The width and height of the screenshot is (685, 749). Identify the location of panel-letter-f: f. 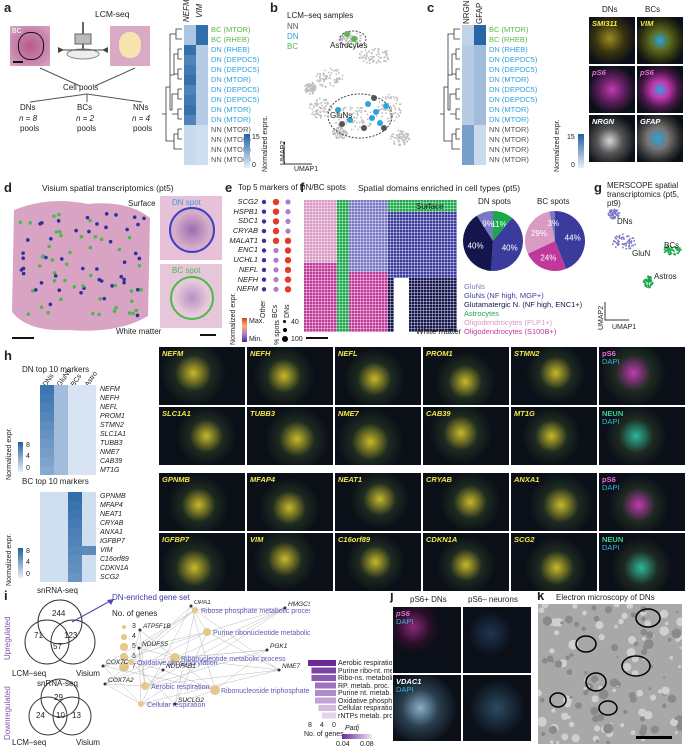
(302, 187).